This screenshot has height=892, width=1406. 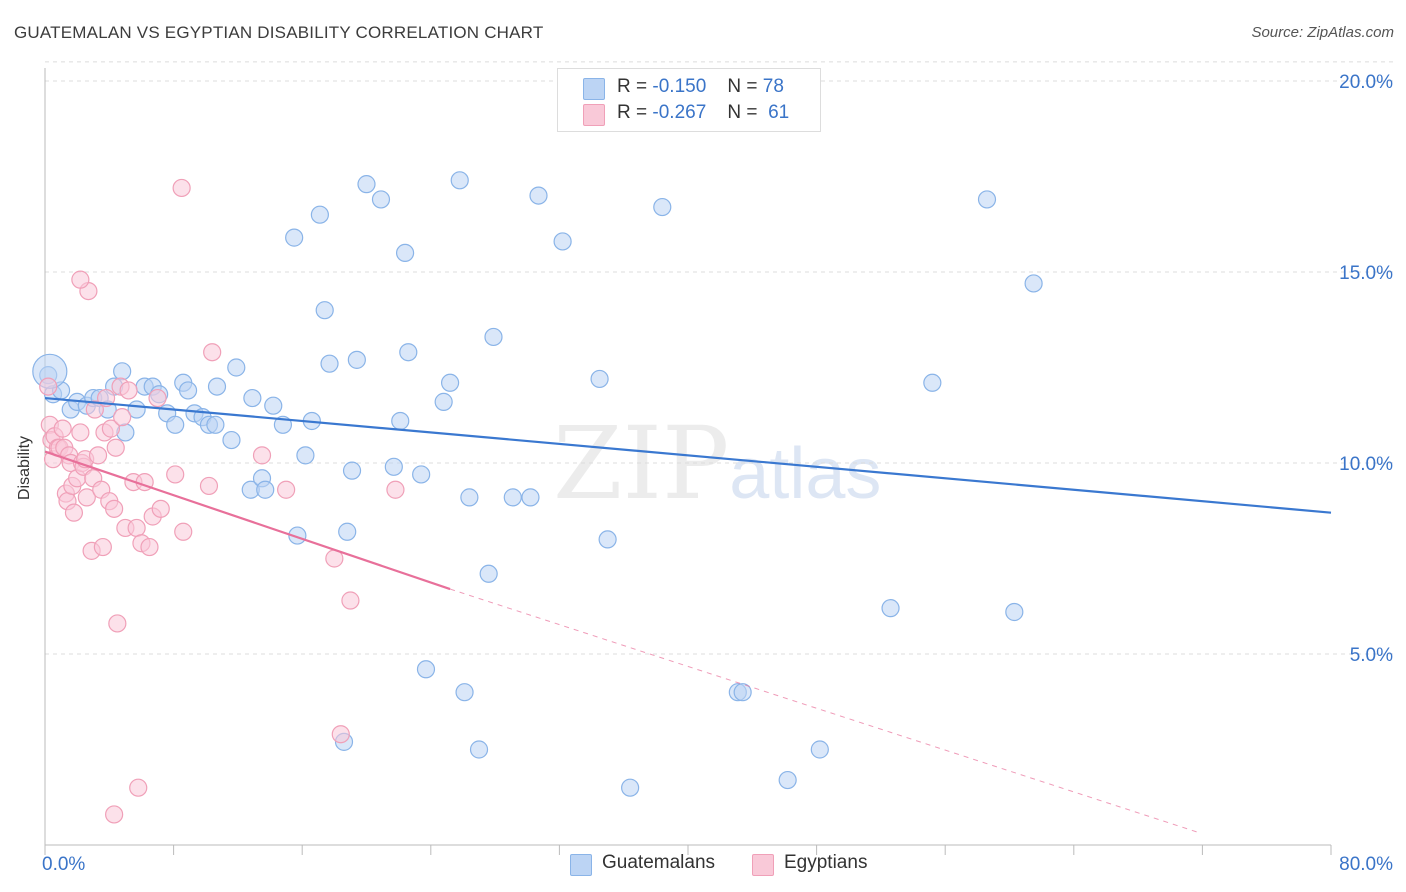 I want to click on guatemalans-trend-line, so click(x=688, y=455).